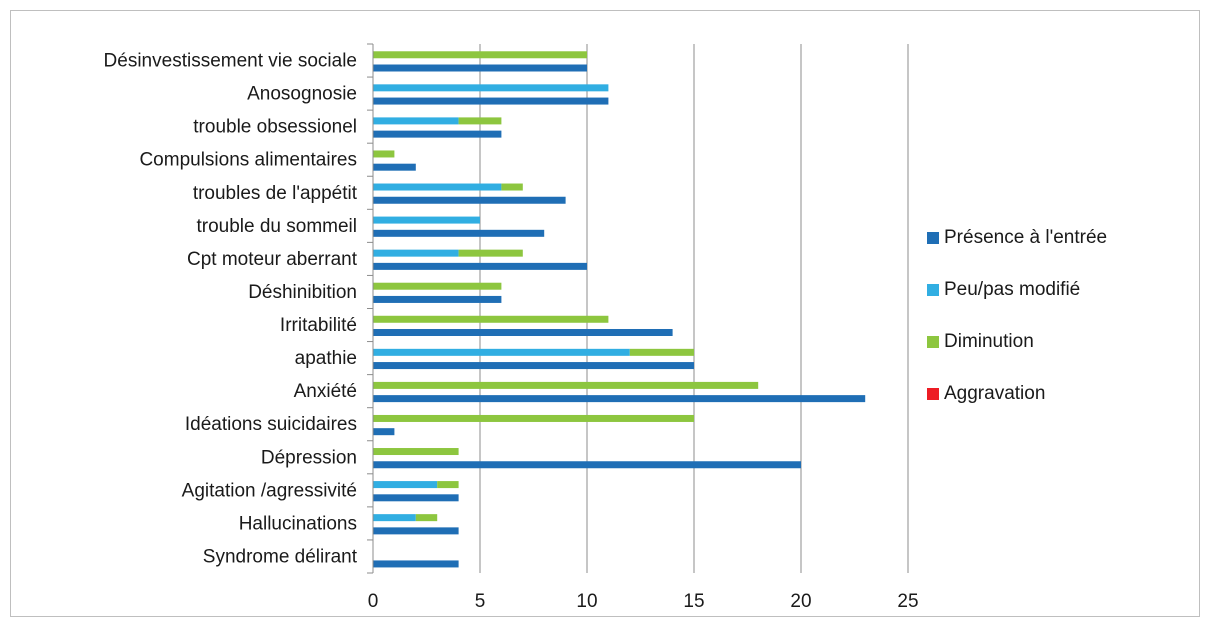 This screenshot has width=1209, height=622. Describe the element at coordinates (271, 424) in the screenshot. I see `category-label: Idéations suicidaires` at that location.